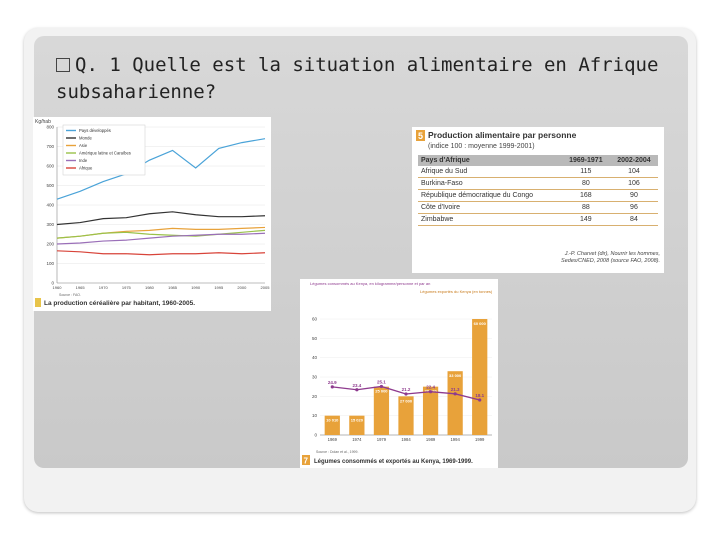 This screenshot has height=540, width=720. I want to click on y-tick-label: 40, so click(315, 357).